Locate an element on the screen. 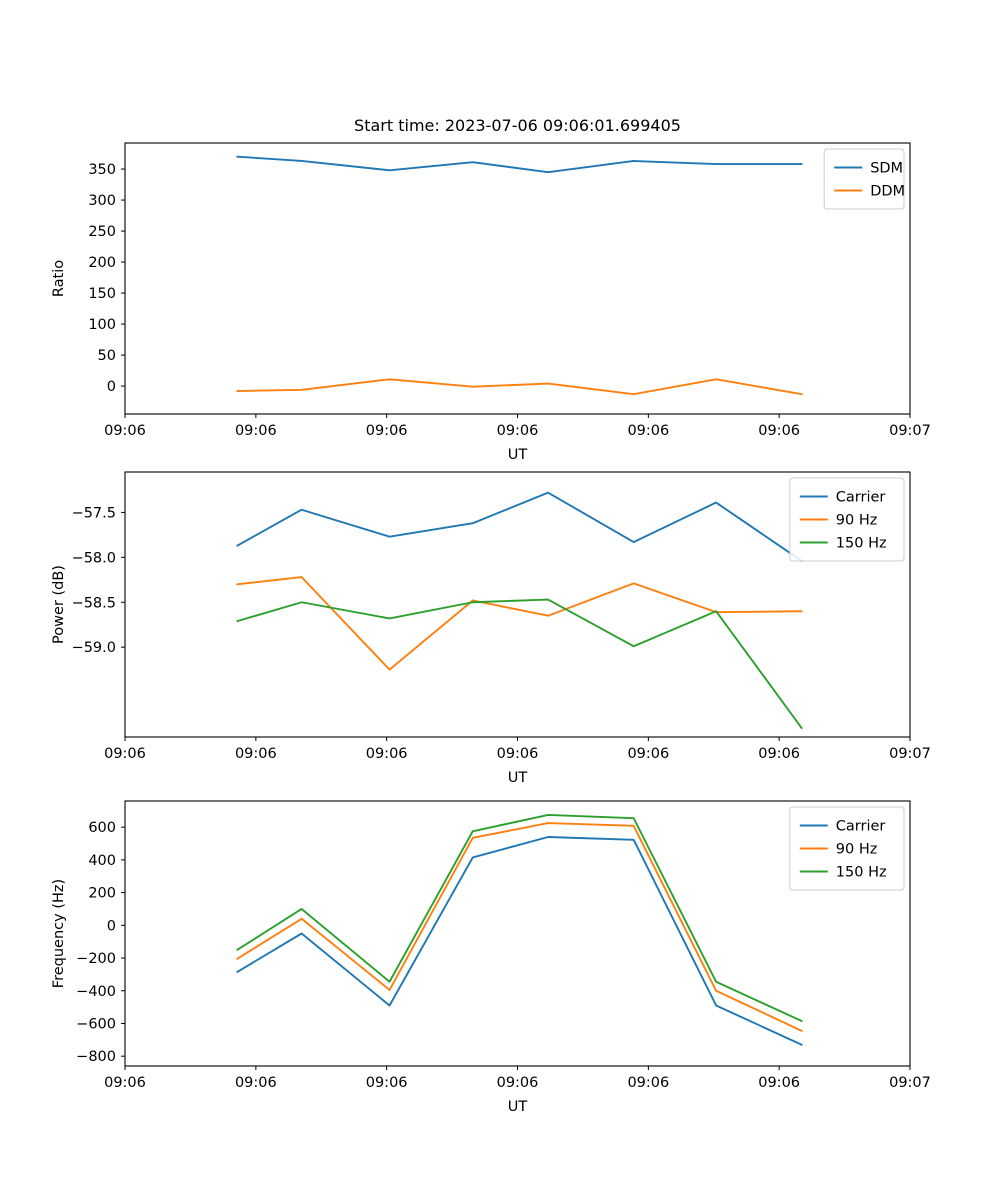 This screenshot has height=1200, width=1000. y-tick-label: 350 is located at coordinates (102, 170).